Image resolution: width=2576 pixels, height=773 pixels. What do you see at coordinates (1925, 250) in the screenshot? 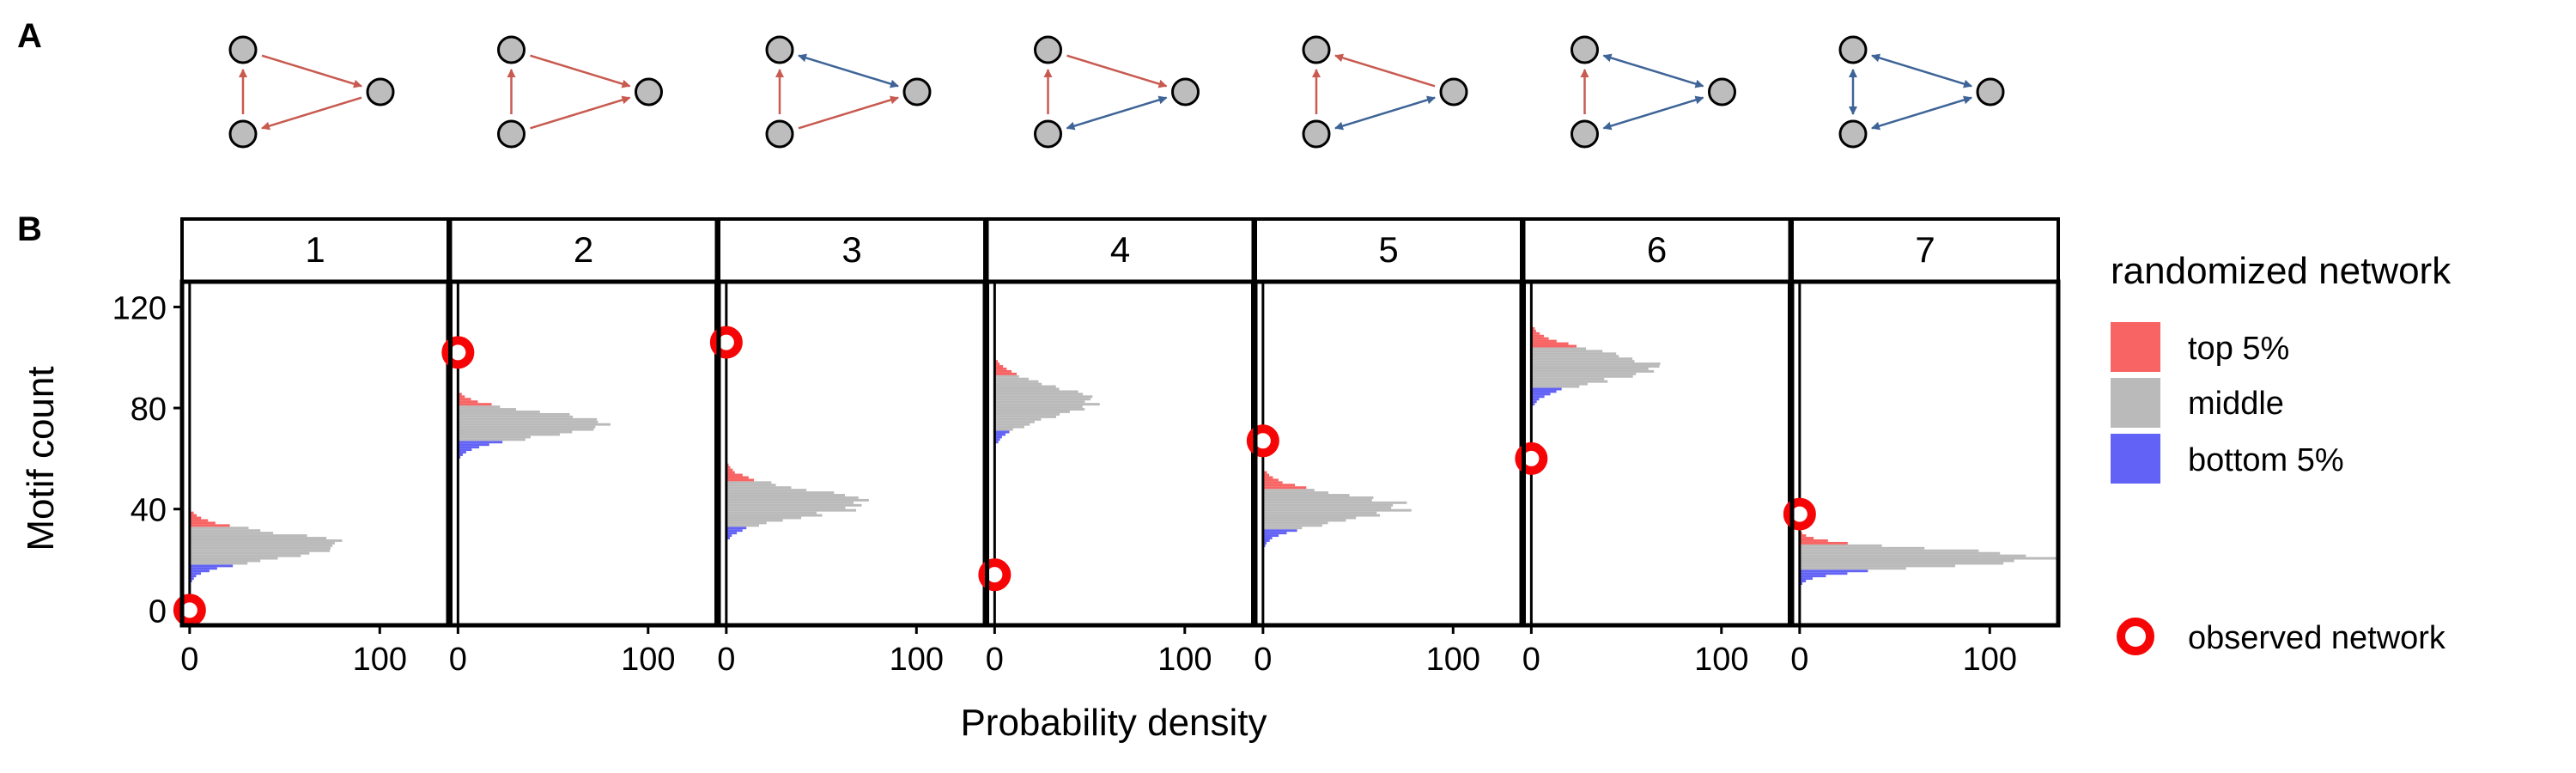
I see `facet-strip` at bounding box center [1925, 250].